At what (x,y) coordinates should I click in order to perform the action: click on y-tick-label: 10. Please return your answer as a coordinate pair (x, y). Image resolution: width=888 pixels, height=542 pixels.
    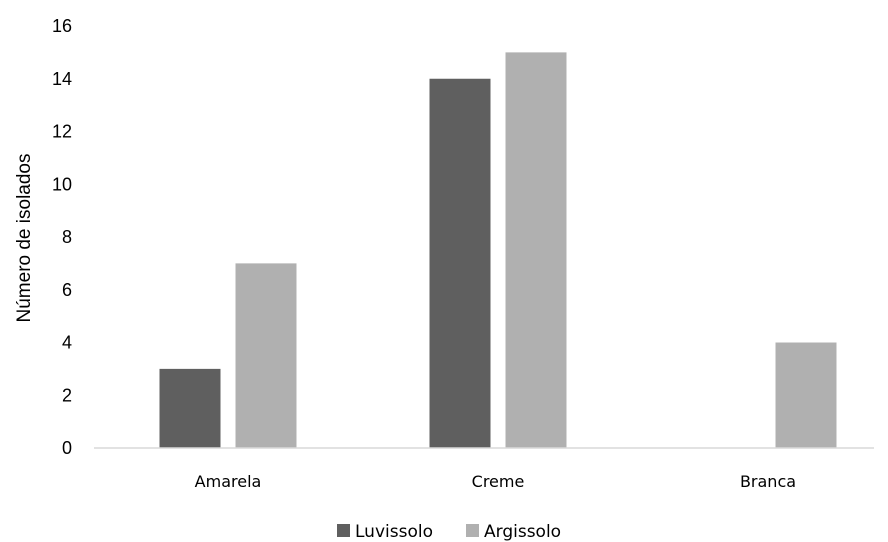
    Looking at the image, I should click on (62, 184).